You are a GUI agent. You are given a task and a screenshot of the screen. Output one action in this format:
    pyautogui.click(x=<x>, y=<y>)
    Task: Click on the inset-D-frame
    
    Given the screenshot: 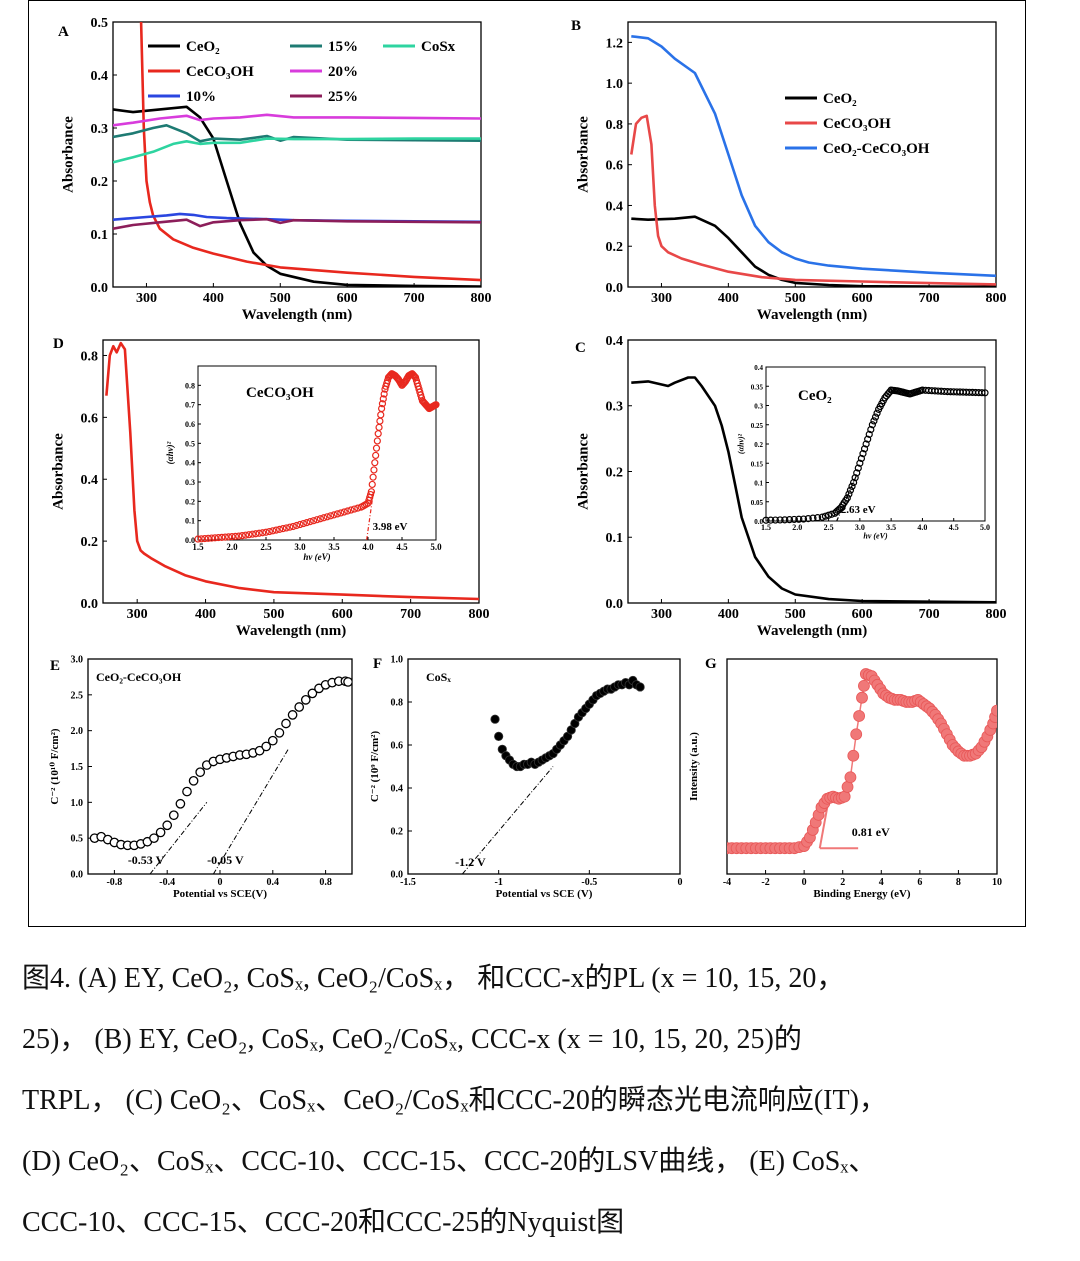 What is the action you would take?
    pyautogui.click(x=317, y=453)
    